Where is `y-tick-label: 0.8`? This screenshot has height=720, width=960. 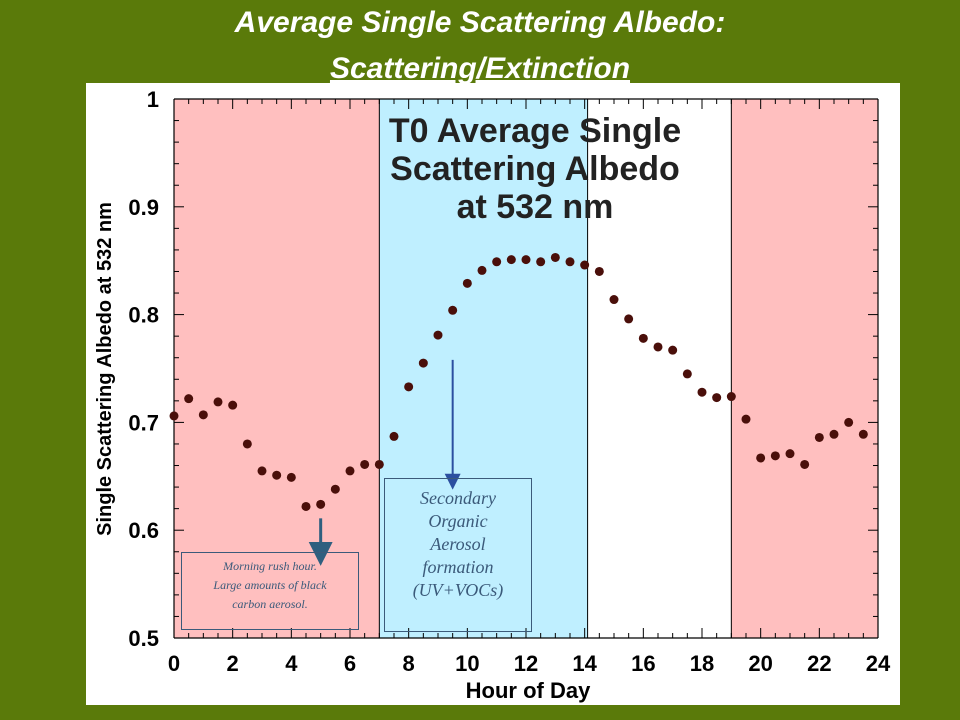
y-tick-label: 0.8 is located at coordinates (143, 315).